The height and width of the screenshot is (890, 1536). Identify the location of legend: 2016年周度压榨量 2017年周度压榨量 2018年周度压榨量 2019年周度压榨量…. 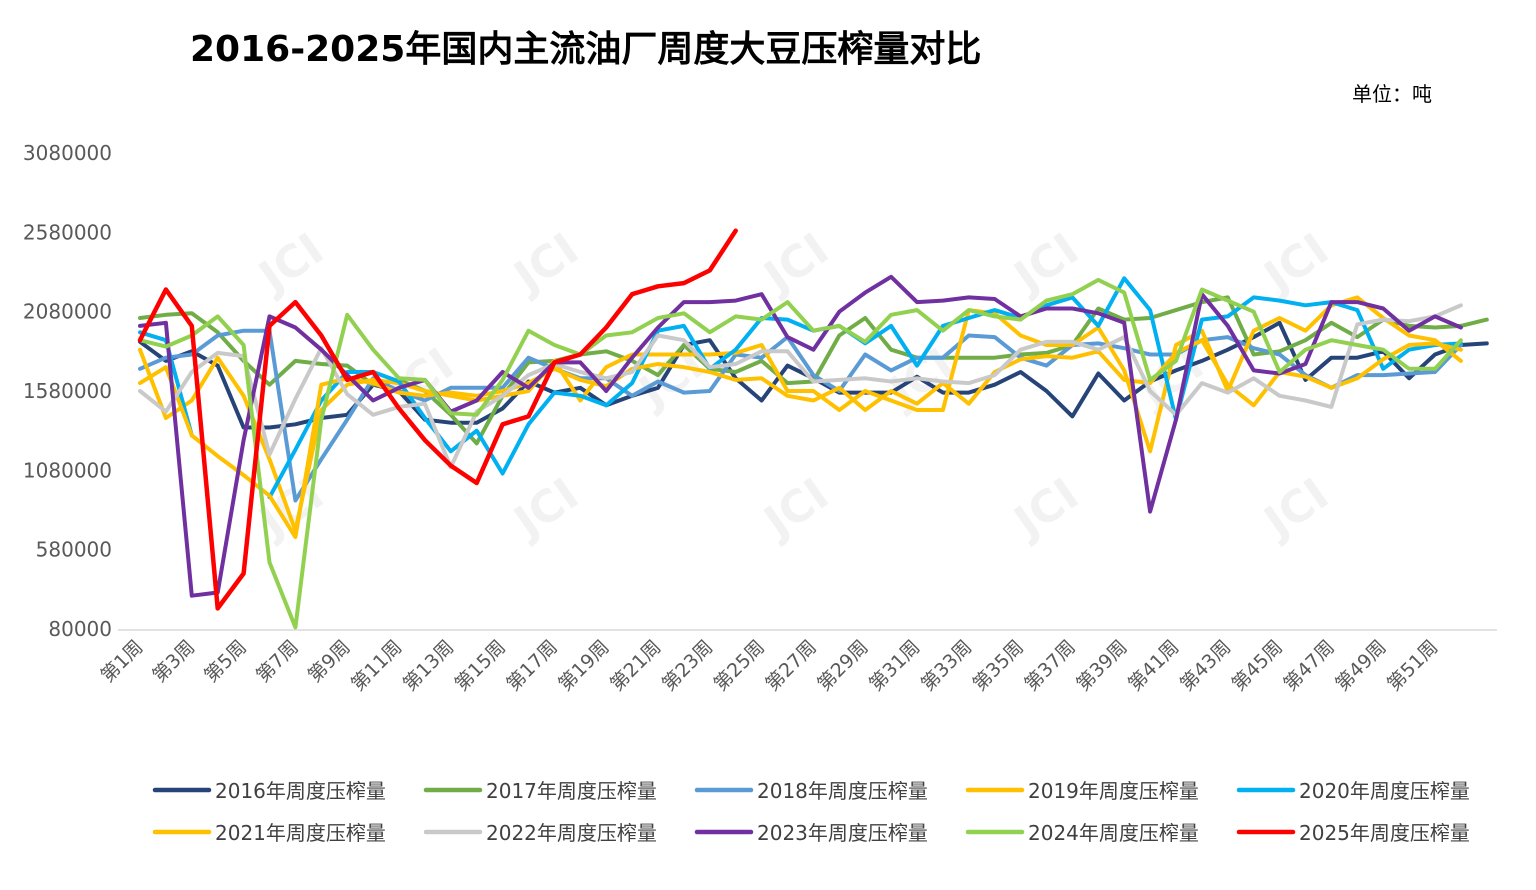
(811, 812).